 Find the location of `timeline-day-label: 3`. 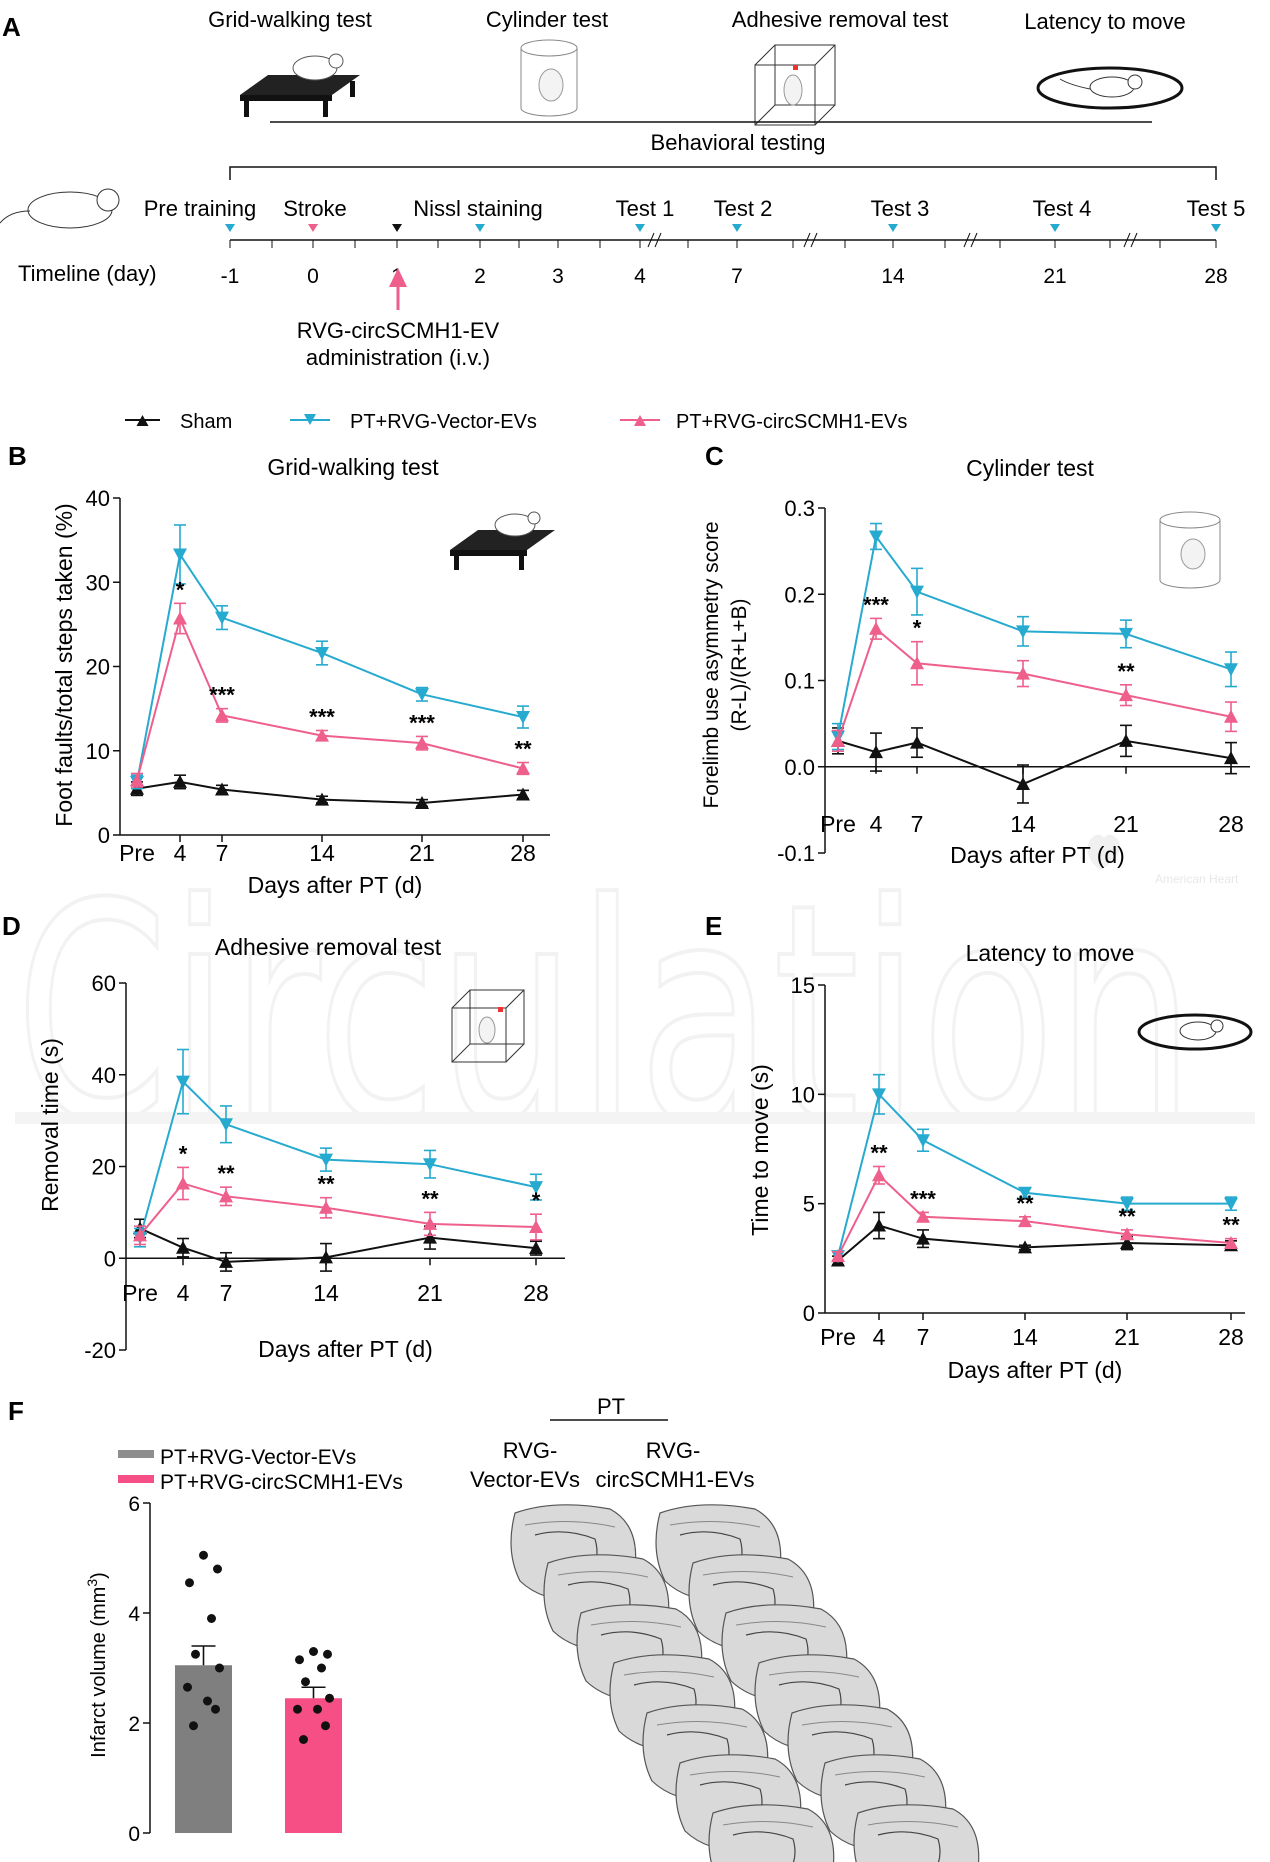

timeline-day-label: 3 is located at coordinates (558, 276).